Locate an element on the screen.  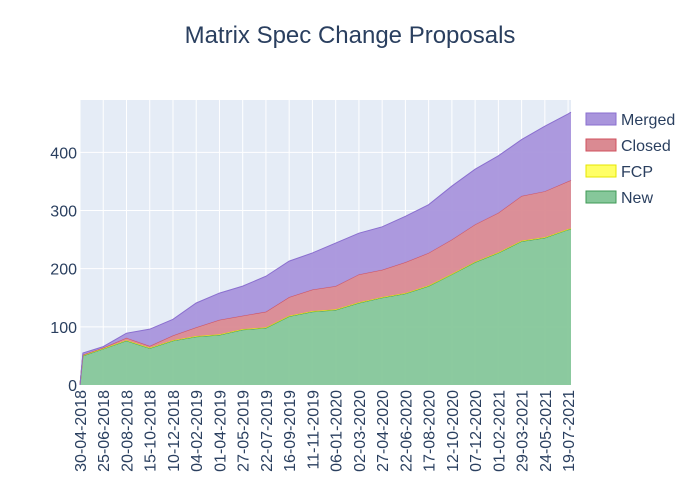
x-tick-label: 10-12-2018 is located at coordinates (174, 431).